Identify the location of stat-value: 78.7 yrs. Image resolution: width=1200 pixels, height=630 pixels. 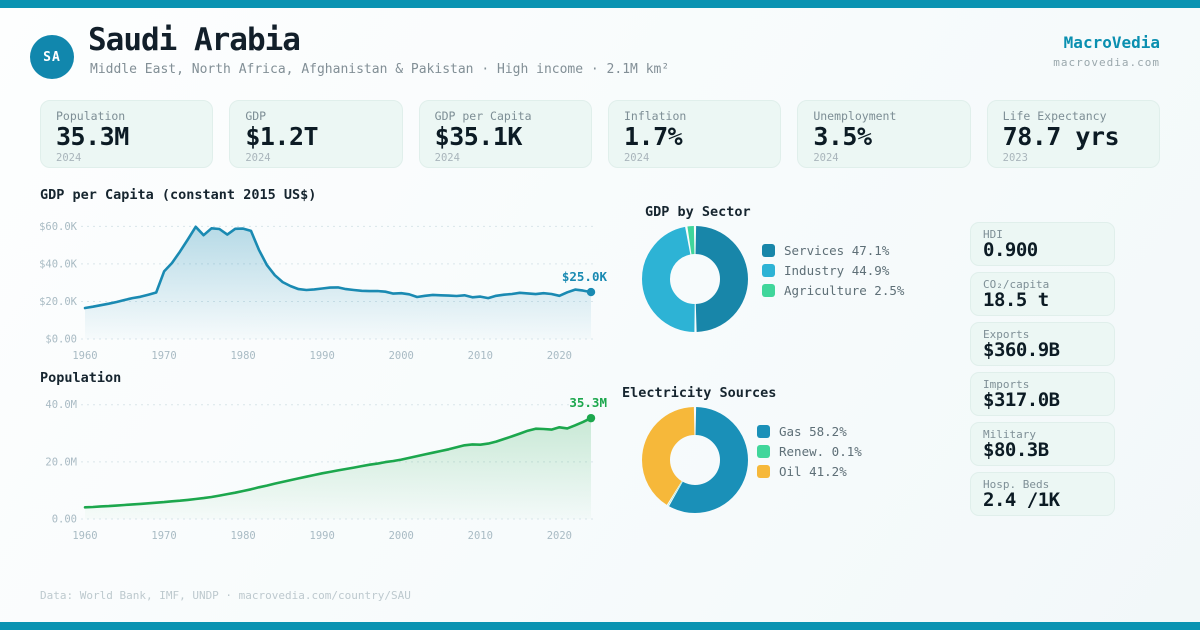
(1061, 136).